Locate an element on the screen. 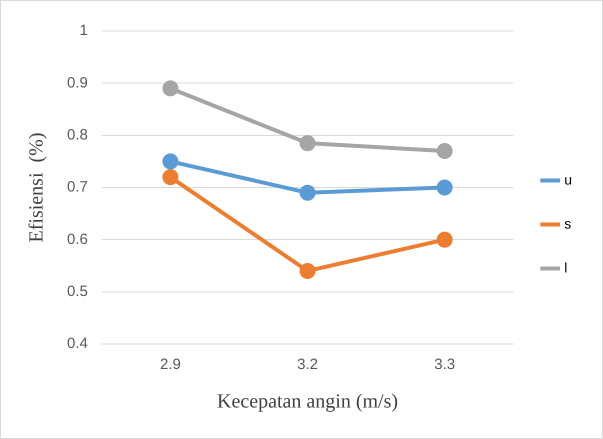 This screenshot has width=603, height=439. legend-label: u is located at coordinates (568, 179).